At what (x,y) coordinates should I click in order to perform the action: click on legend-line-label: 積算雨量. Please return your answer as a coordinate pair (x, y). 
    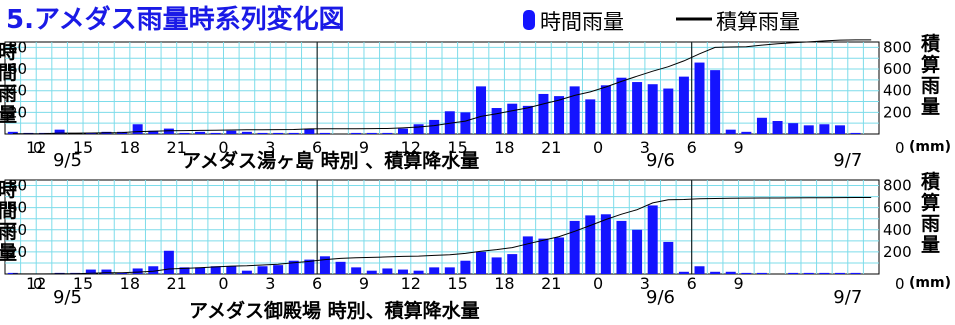
    Looking at the image, I should click on (758, 22).